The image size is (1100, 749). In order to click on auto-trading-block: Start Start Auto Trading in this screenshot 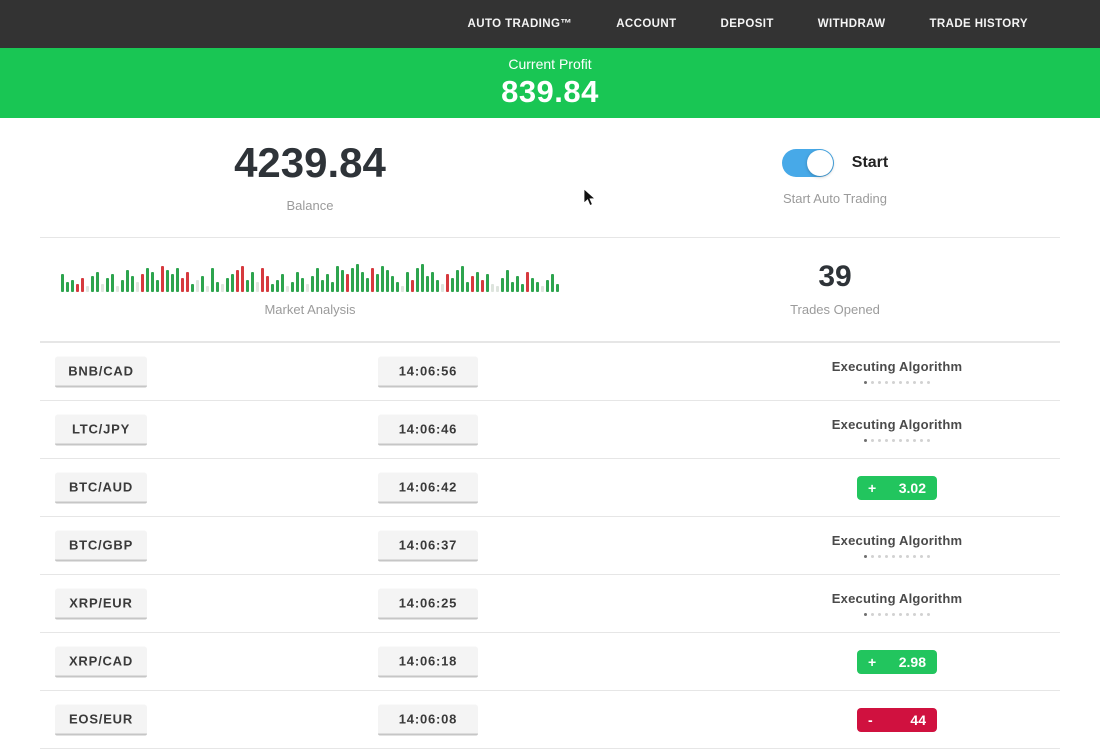, I will do `click(835, 177)`.